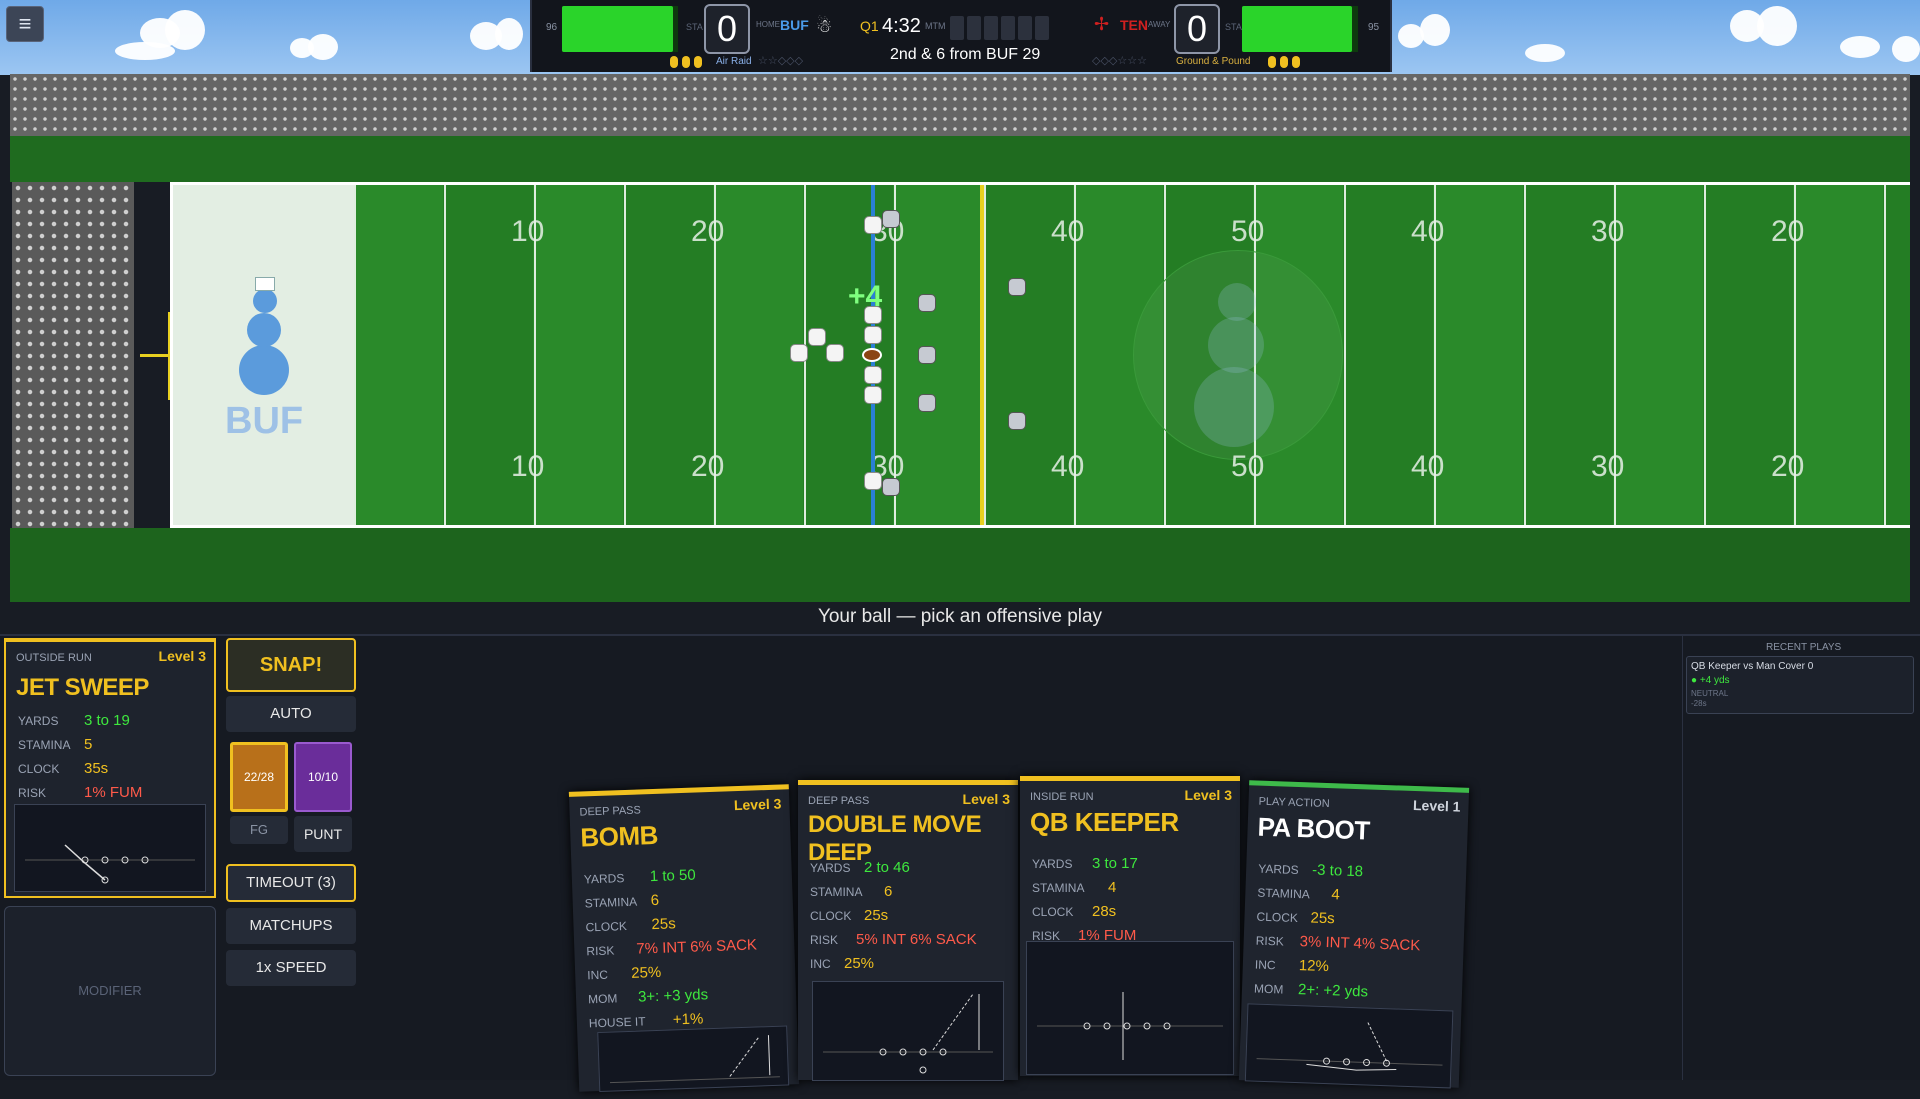  Describe the element at coordinates (323, 834) in the screenshot. I see `punt-button: PUNT` at that location.